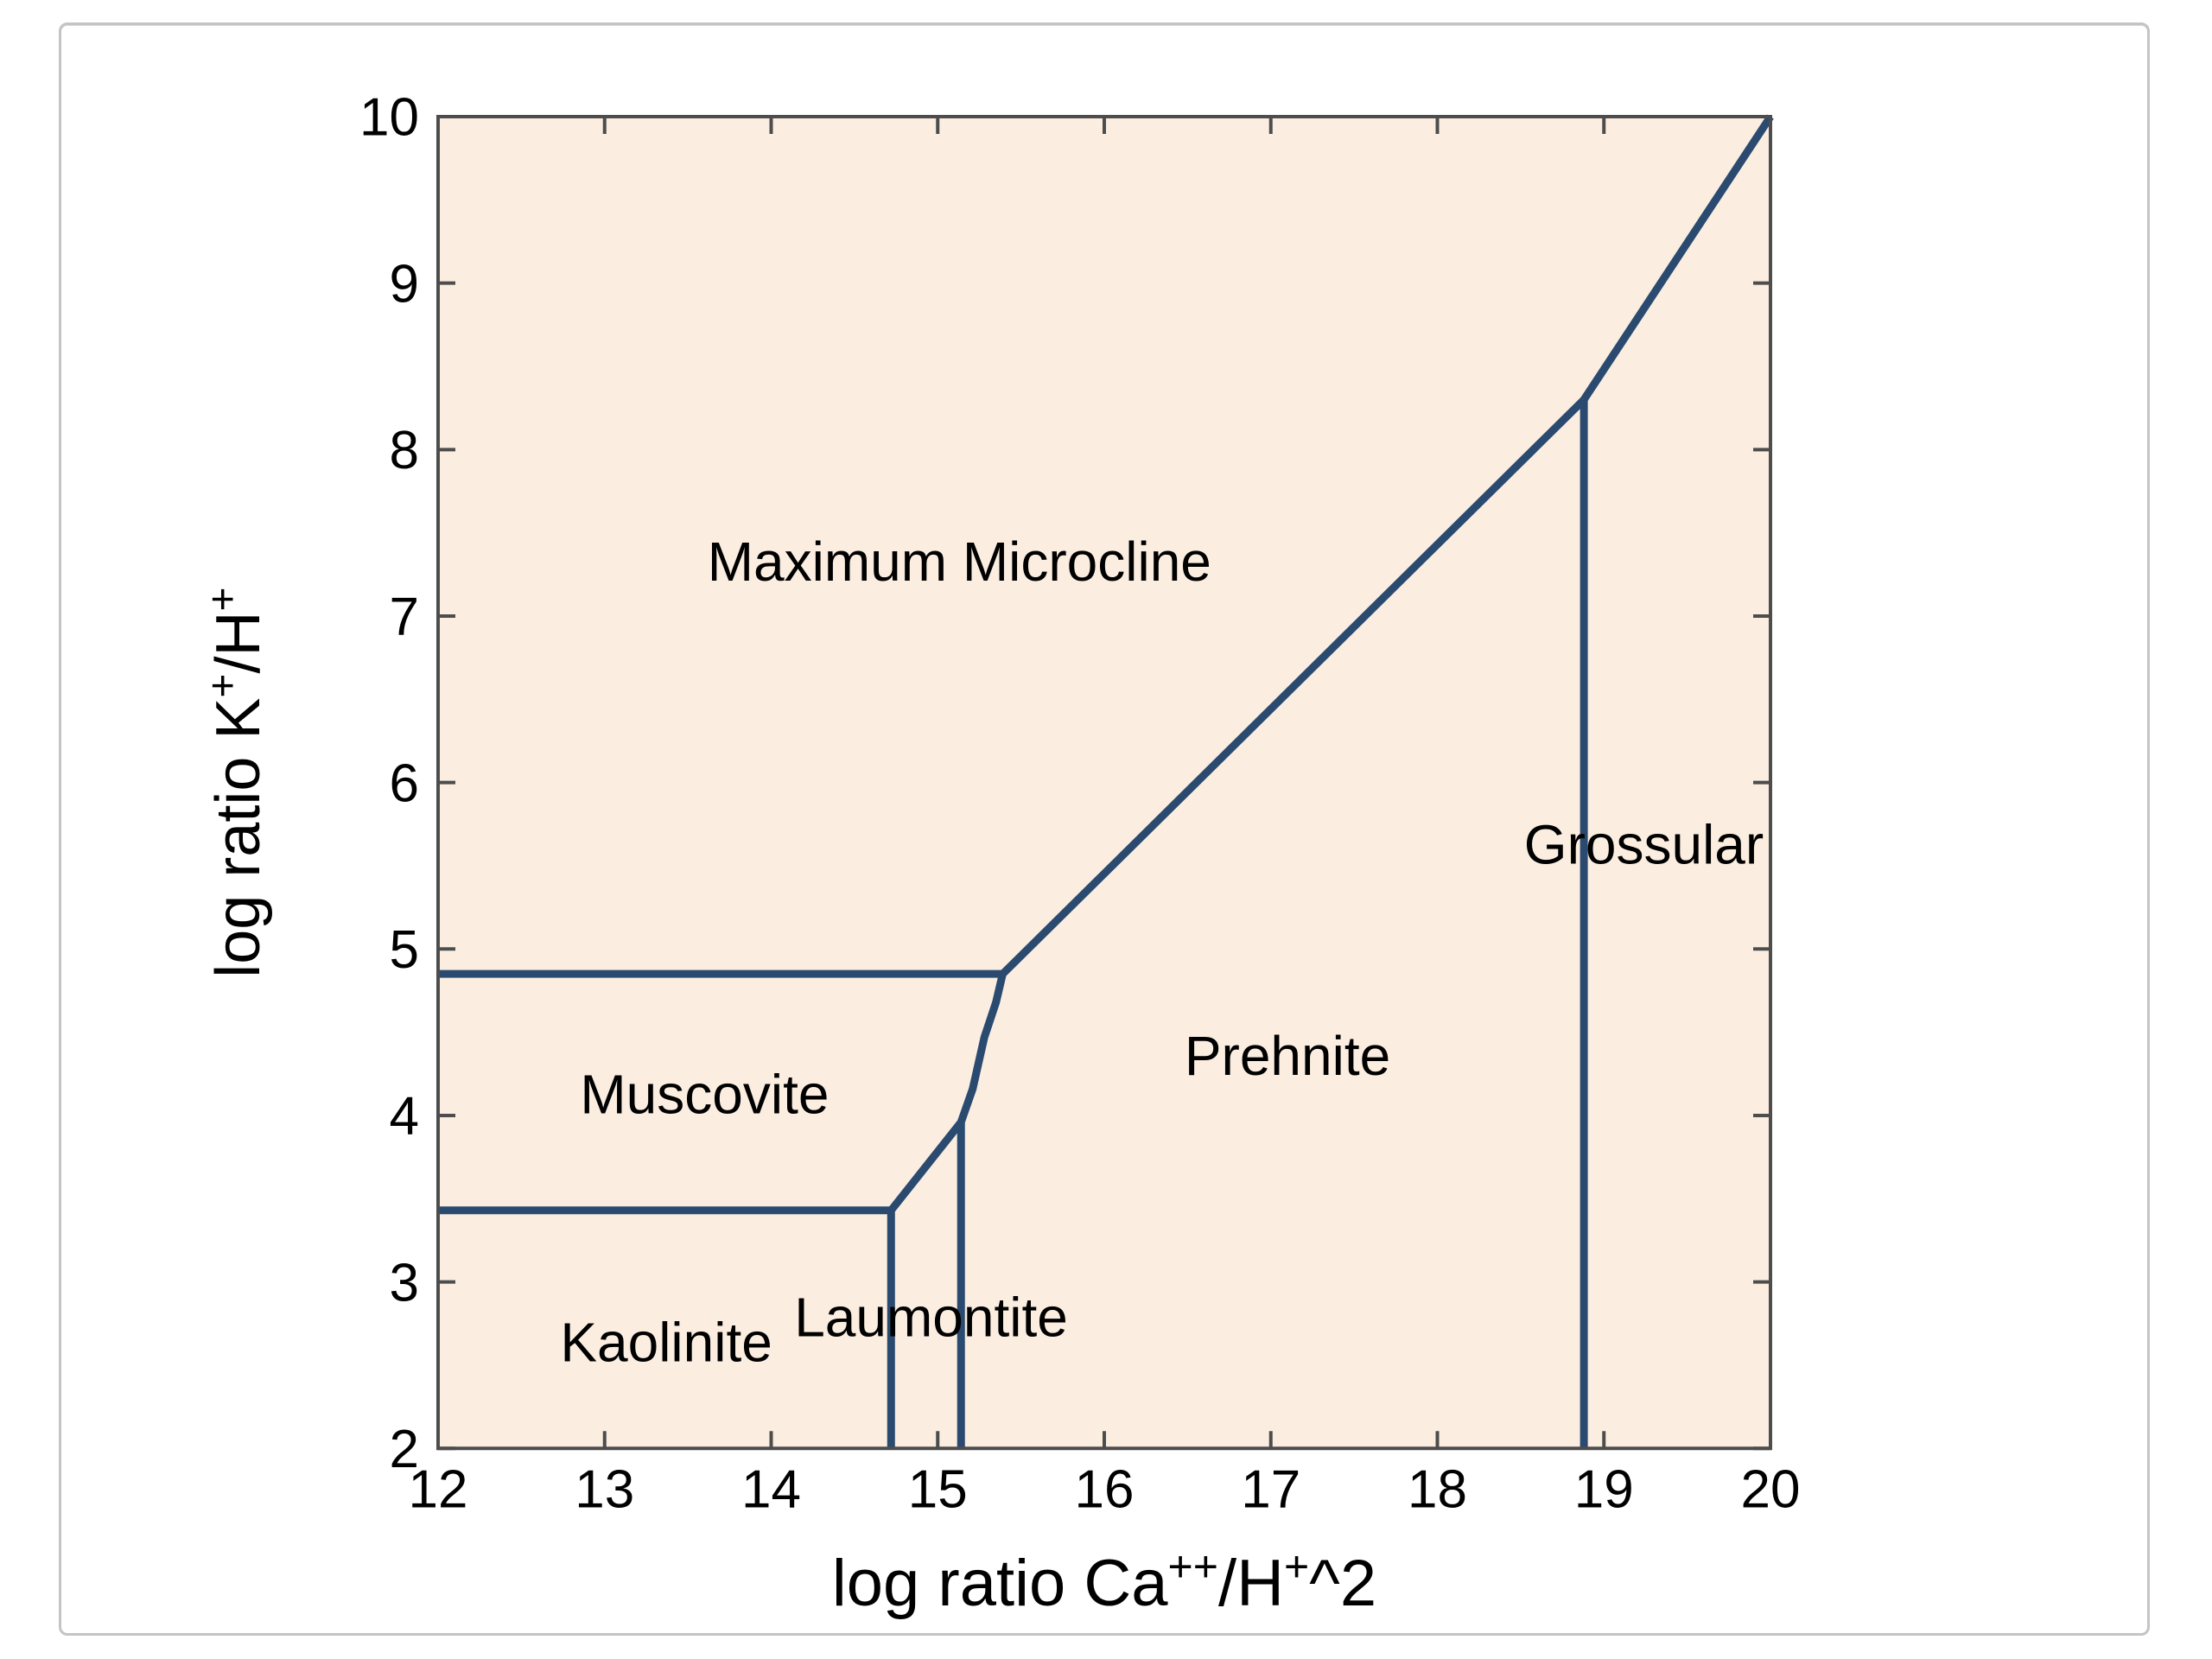 The height and width of the screenshot is (1659, 2212). What do you see at coordinates (1604, 1489) in the screenshot?
I see `x-tick-label: 19` at bounding box center [1604, 1489].